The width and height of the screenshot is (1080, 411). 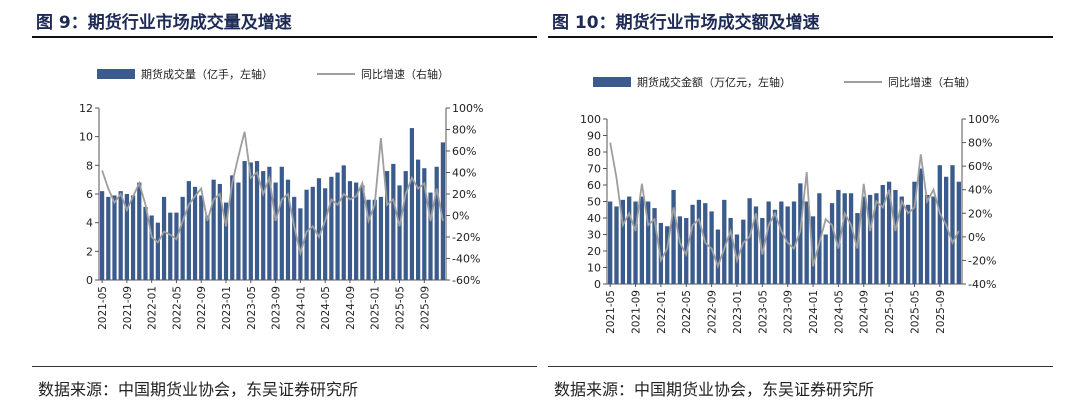 I want to click on y-tick-label-right: 100%, so click(x=983, y=119).